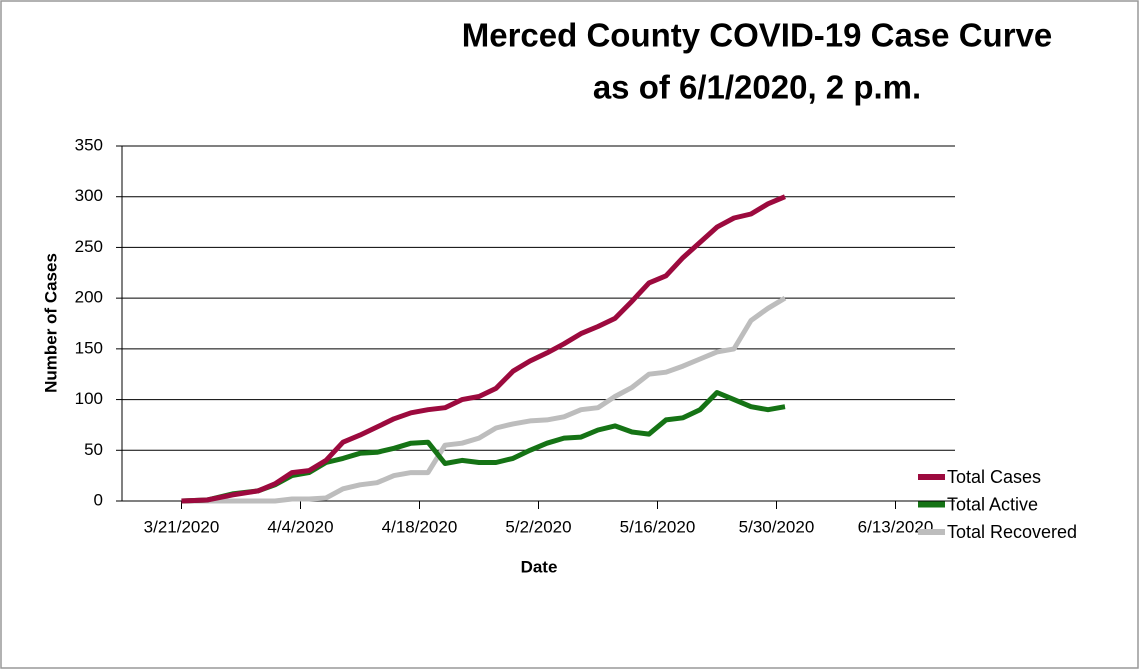 The width and height of the screenshot is (1140, 670). Describe the element at coordinates (994, 477) in the screenshot. I see `legend-label: Total Cases` at that location.